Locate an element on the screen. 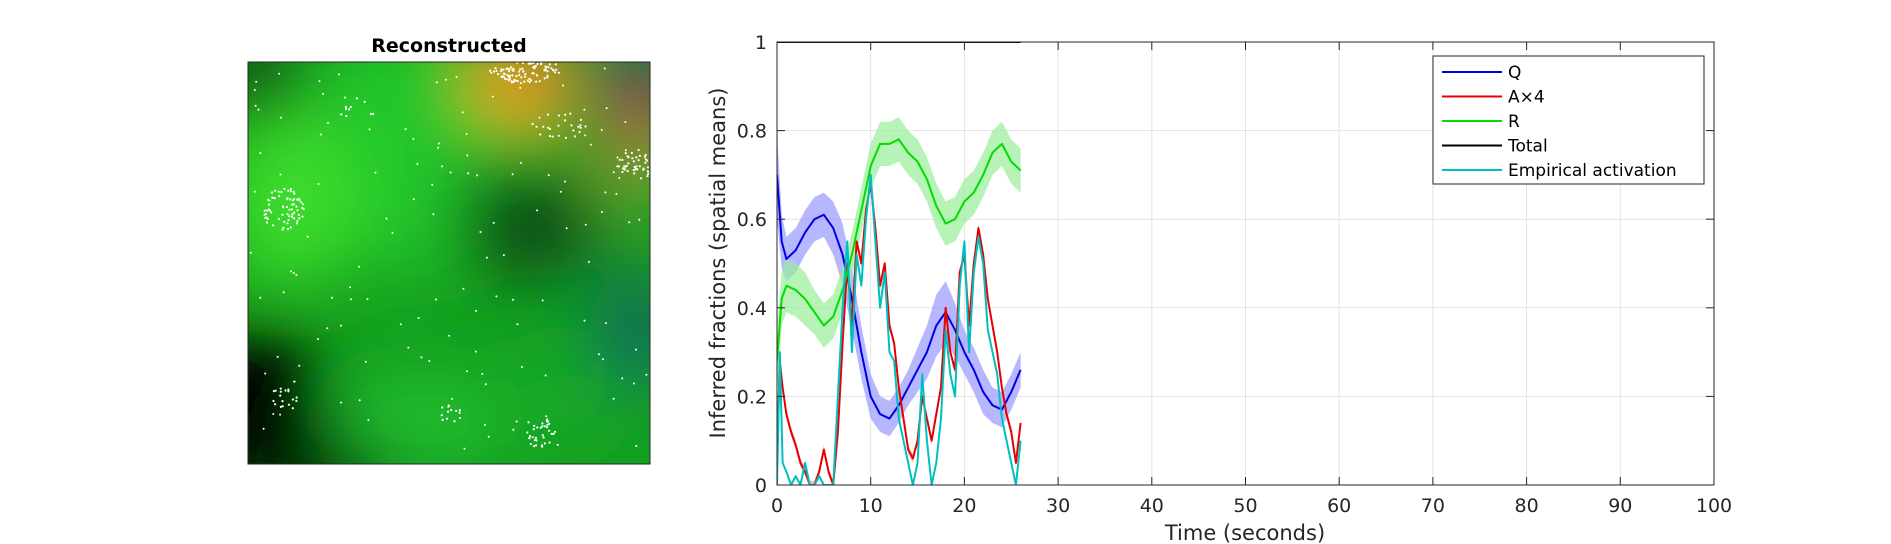 The height and width of the screenshot is (544, 1891). band-q is located at coordinates (899, 283).